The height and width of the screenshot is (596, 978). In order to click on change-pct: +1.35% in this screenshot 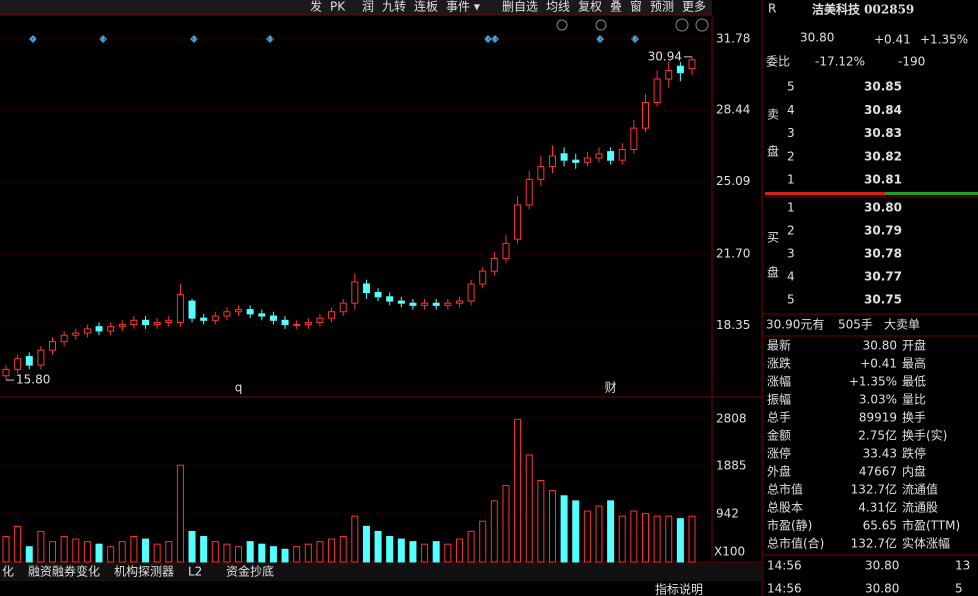, I will do `click(944, 40)`.